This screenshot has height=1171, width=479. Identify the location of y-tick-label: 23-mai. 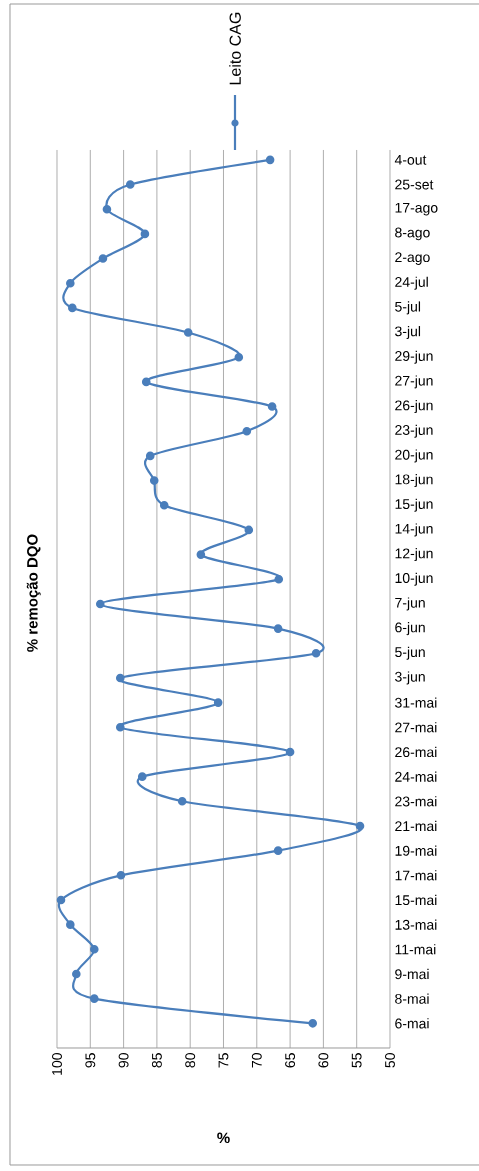
(416, 801).